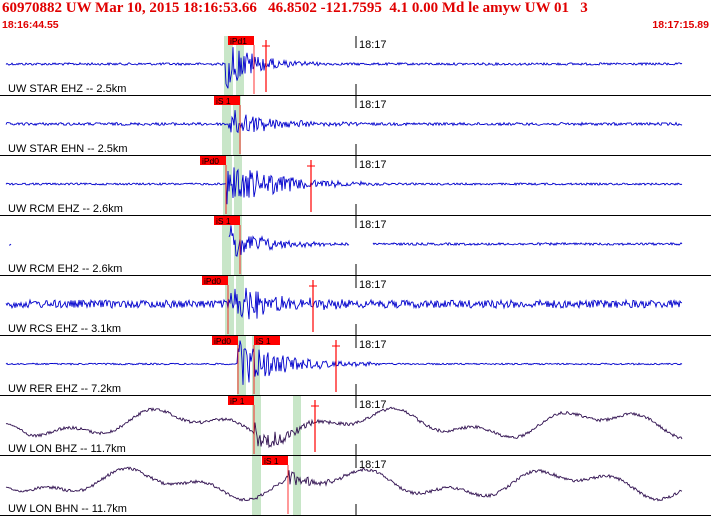  What do you see at coordinates (65, 209) in the screenshot?
I see `station-label: UW RCM EHZ -- 2.6km` at bounding box center [65, 209].